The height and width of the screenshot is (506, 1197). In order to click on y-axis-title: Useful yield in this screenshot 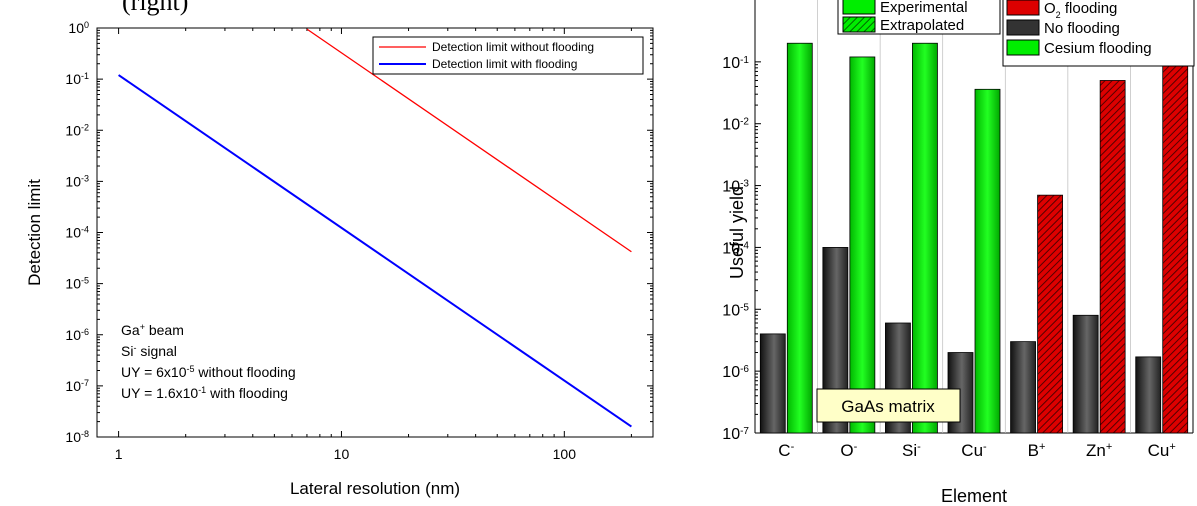, I will do `click(737, 232)`.